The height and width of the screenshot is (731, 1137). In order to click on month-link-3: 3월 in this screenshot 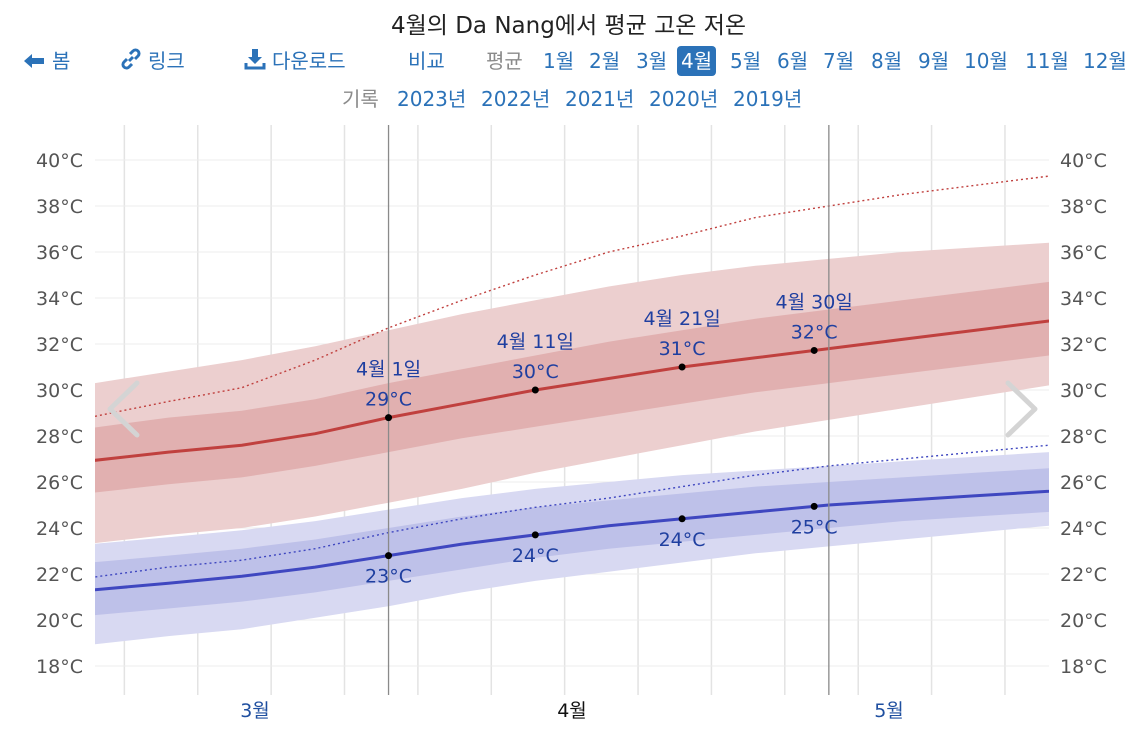, I will do `click(652, 61)`.